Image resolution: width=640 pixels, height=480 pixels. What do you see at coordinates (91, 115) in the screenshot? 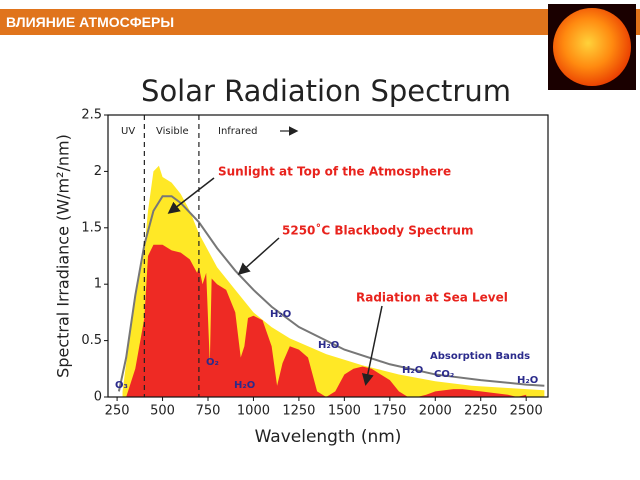
I see `y-tick-label: 2.5` at bounding box center [91, 115].